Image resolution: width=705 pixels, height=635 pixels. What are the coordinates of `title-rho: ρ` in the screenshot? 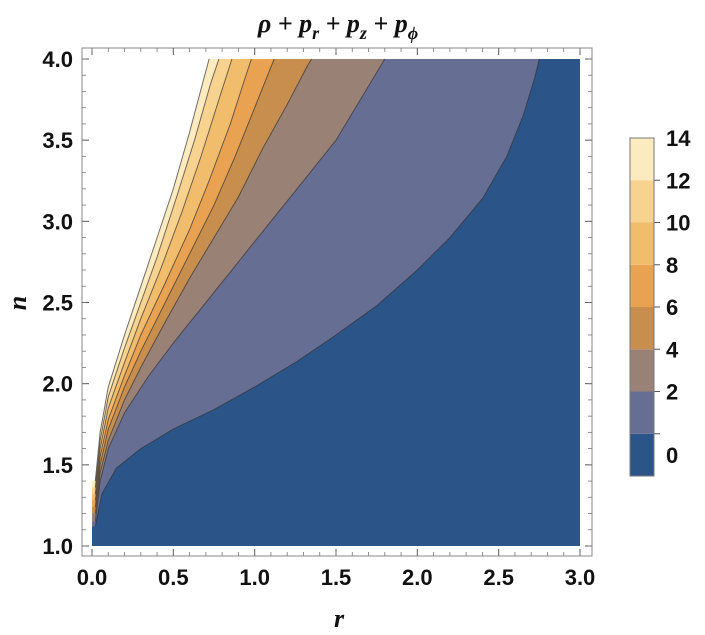 It's located at (264, 23).